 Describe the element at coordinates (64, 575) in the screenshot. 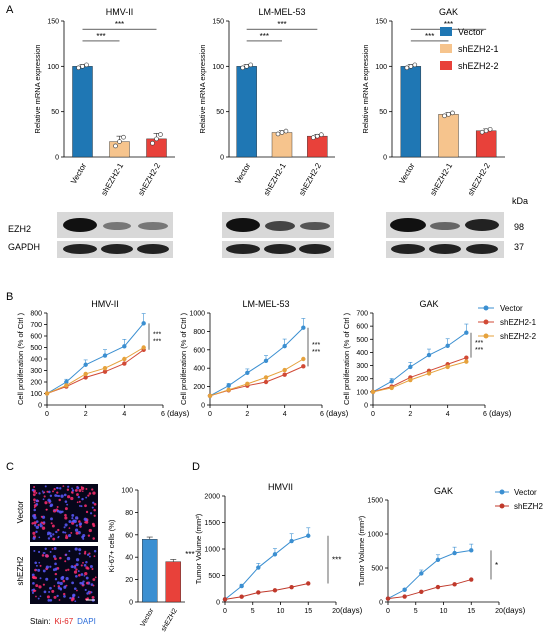

I see `micrograph-dots-shezh2` at that location.